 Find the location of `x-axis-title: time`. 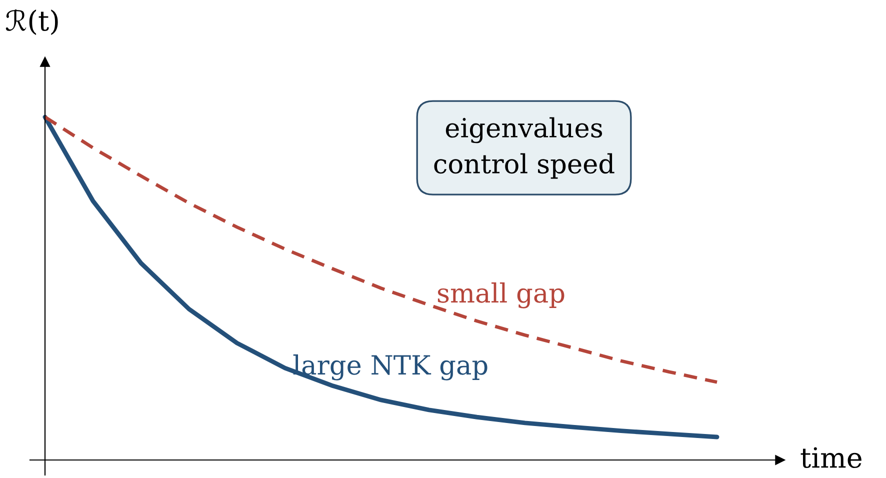

x-axis-title: time is located at coordinates (831, 457).